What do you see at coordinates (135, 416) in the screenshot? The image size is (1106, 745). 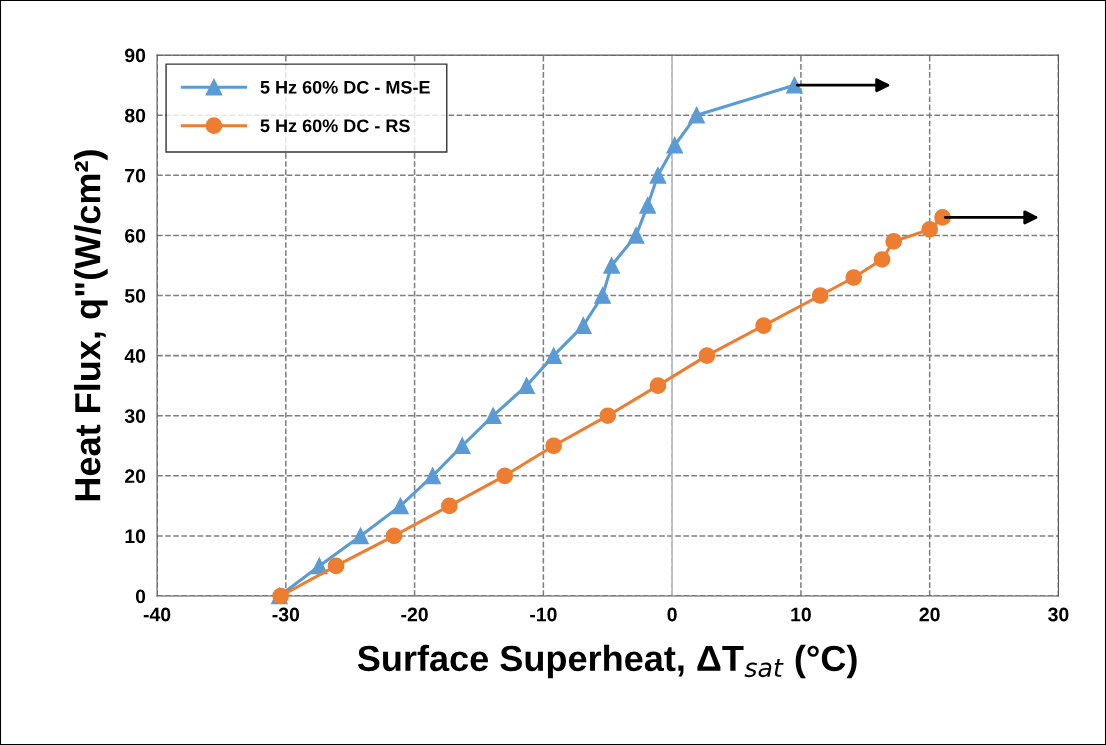 I see `y-tick-label: 30` at bounding box center [135, 416].